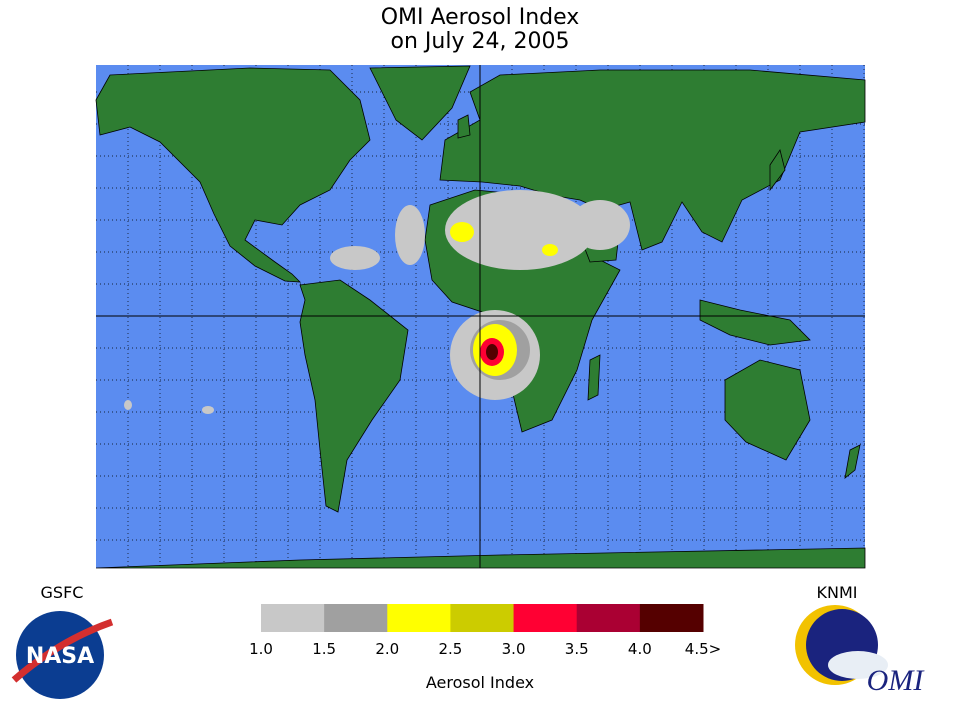 Image resolution: width=960 pixels, height=720 pixels. Describe the element at coordinates (233, 175) in the screenshot. I see `north-america` at that location.